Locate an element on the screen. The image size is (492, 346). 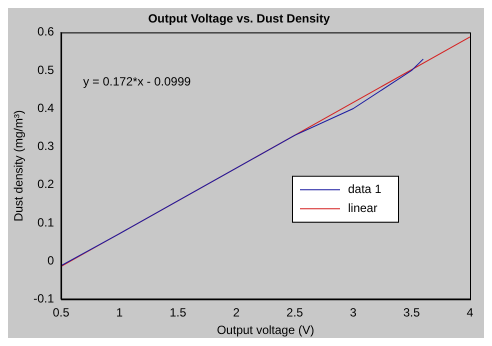
y-tick-label: 0.6 is located at coordinates (45, 31).